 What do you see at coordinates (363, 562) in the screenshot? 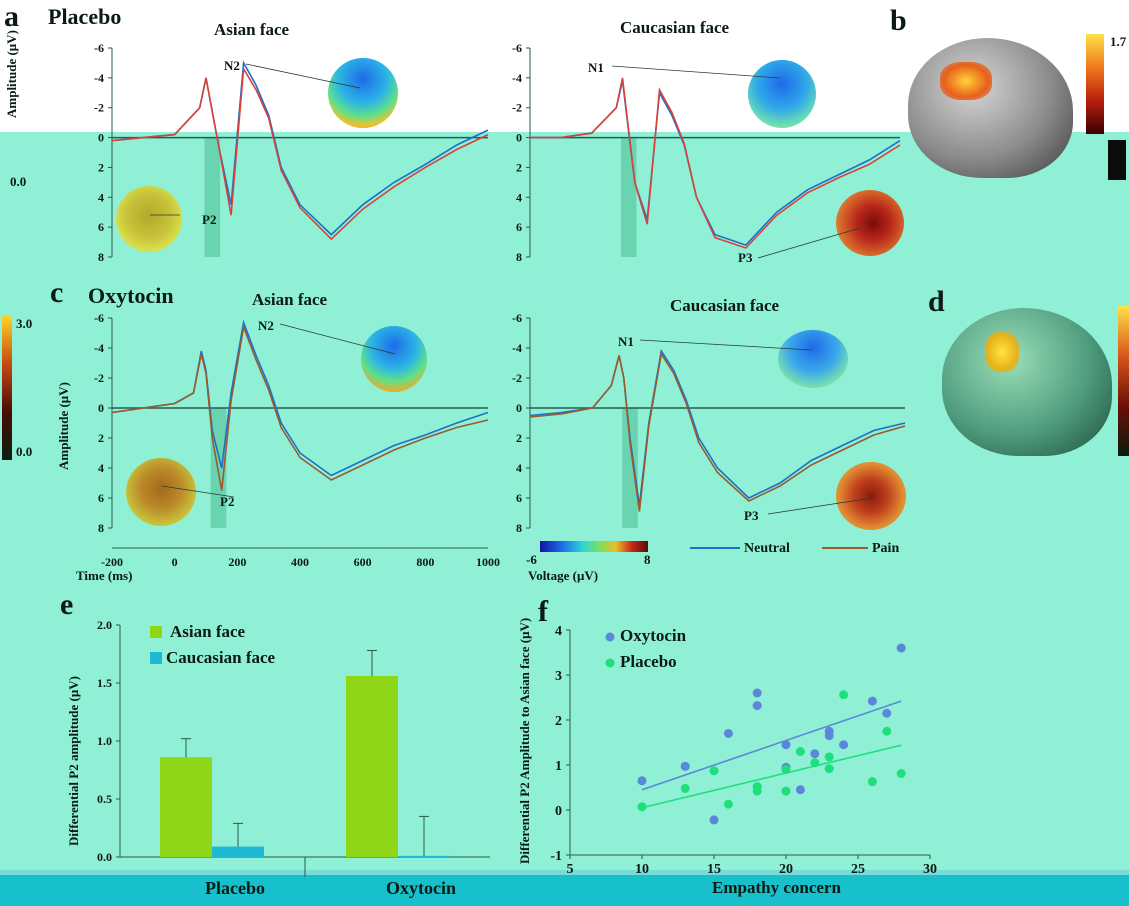
I see `c-asian-xtick-label: 600` at bounding box center [363, 562].